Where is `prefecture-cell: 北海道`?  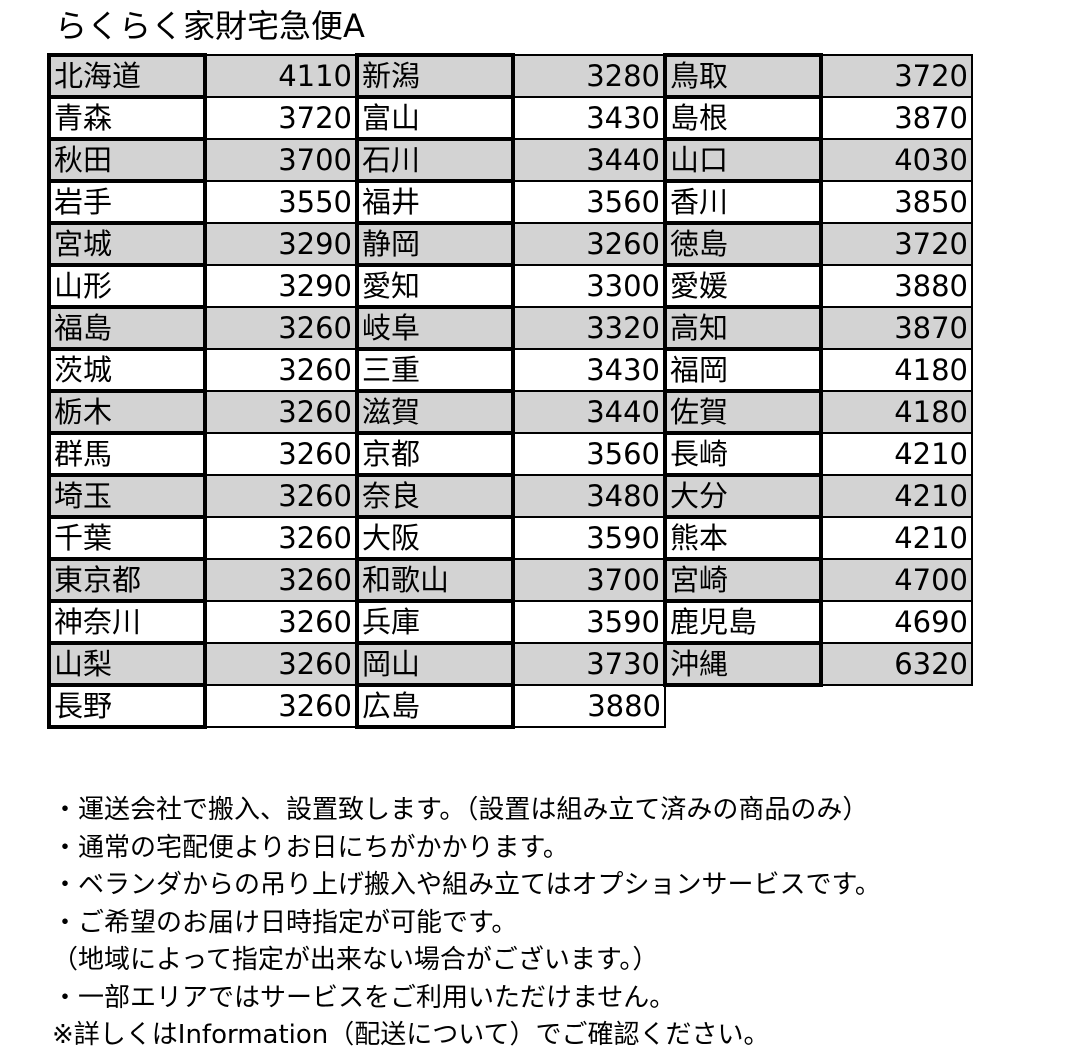 prefecture-cell: 北海道 is located at coordinates (127, 76).